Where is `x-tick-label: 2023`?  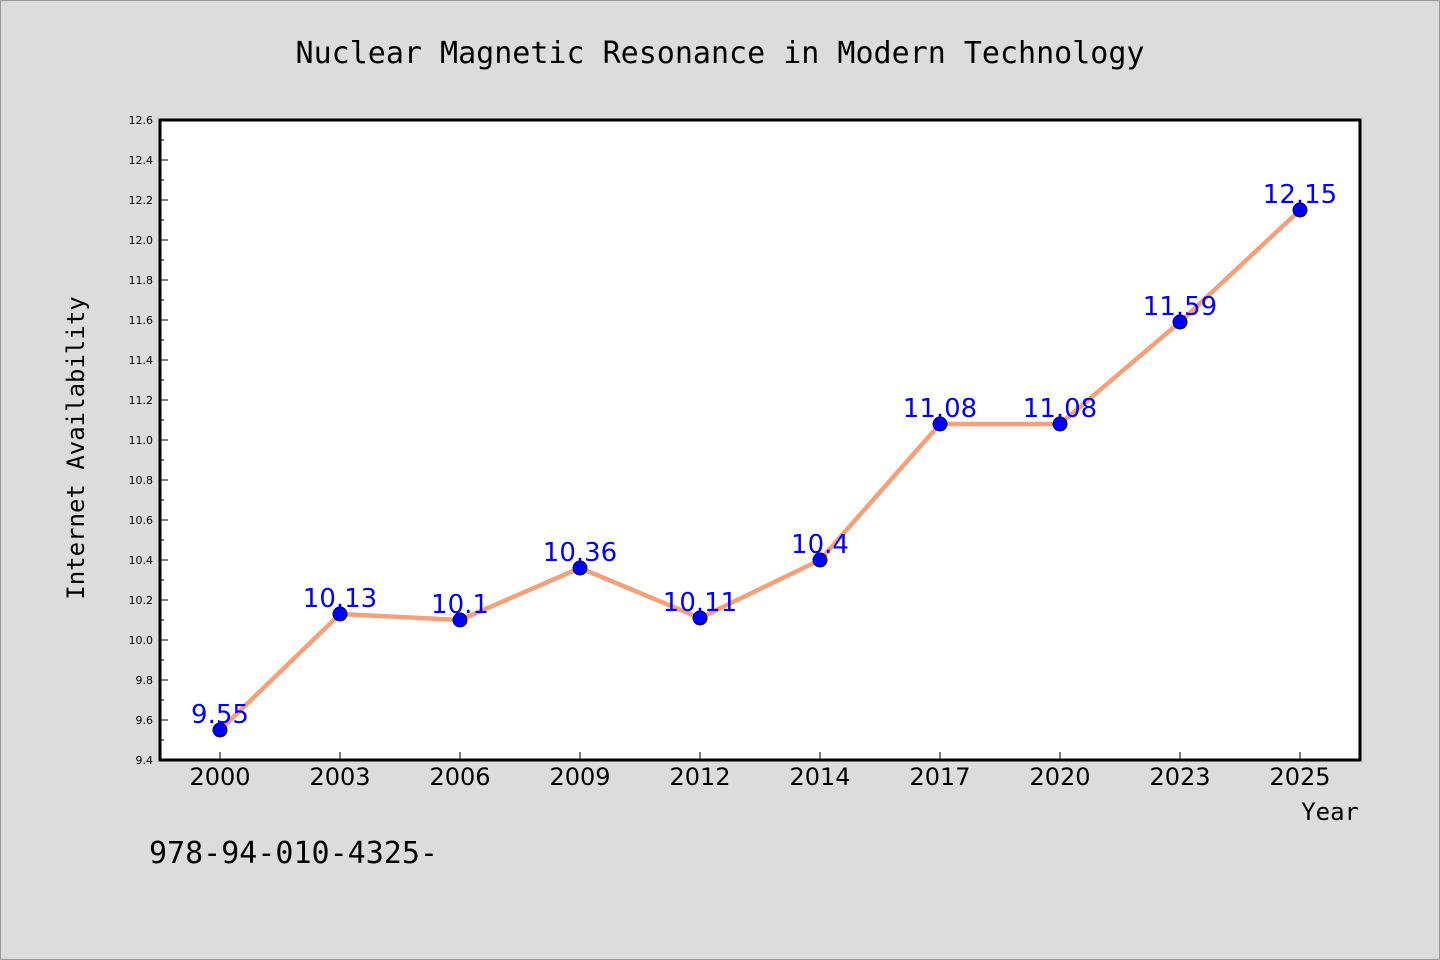 x-tick-label: 2023 is located at coordinates (1179, 777).